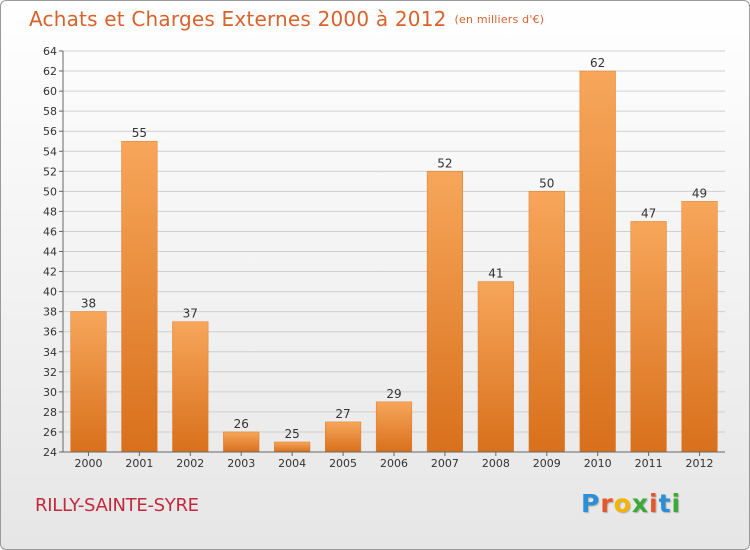 This screenshot has height=550, width=750. I want to click on bar-2005, so click(343, 437).